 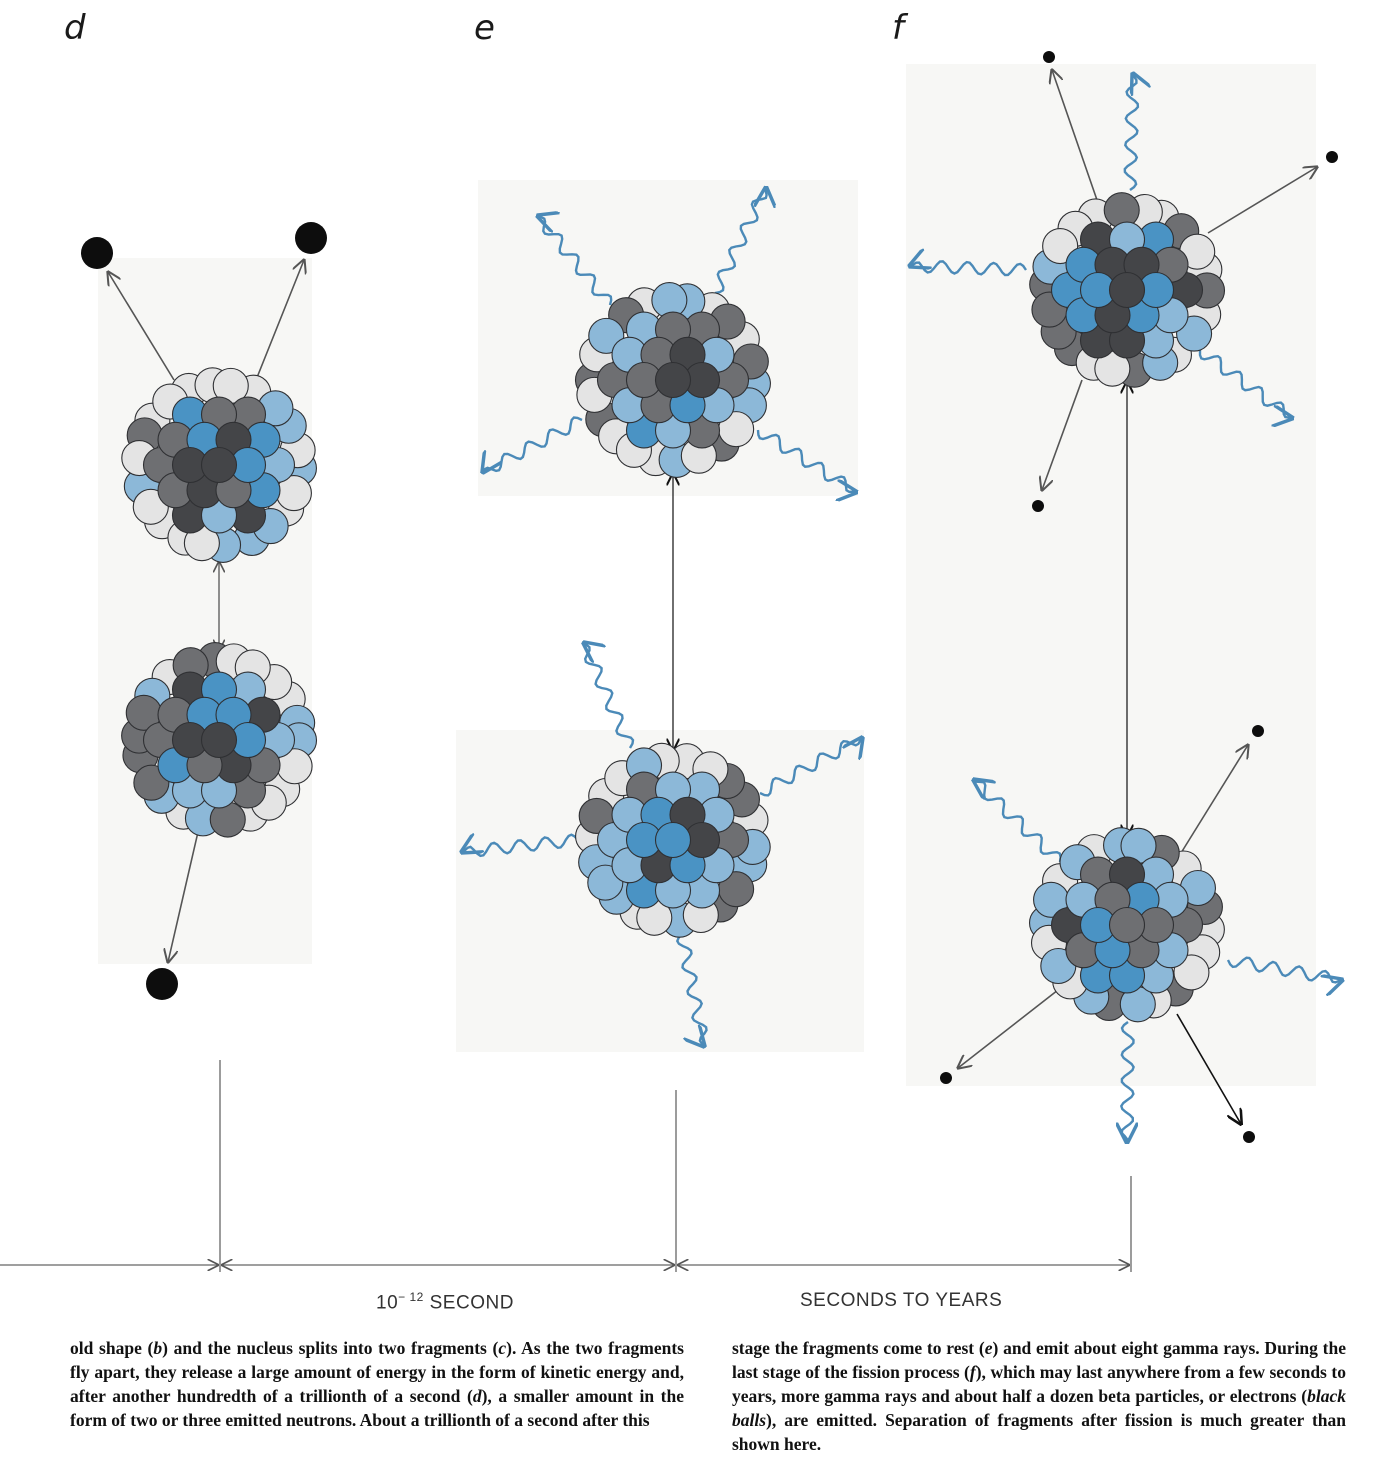 What do you see at coordinates (411, 1297) in the screenshot?
I see `timeline-label-exponent: − 12` at bounding box center [411, 1297].